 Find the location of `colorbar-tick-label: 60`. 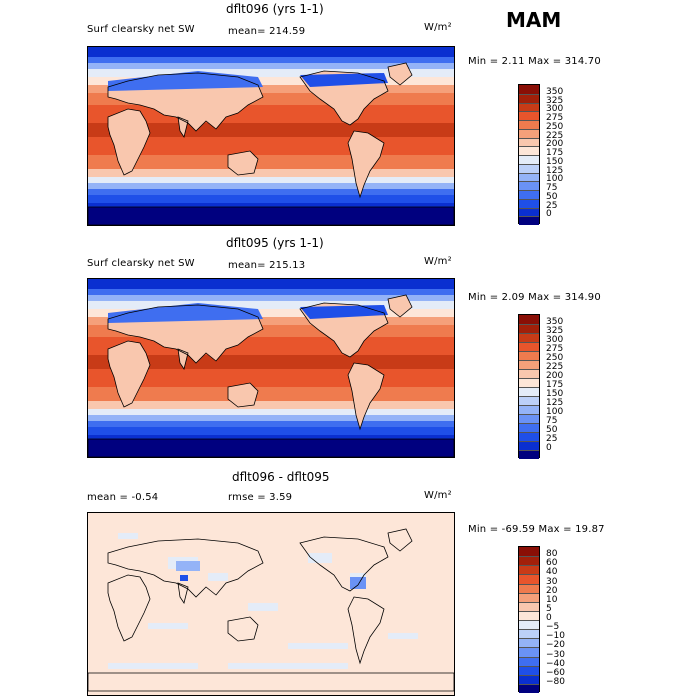

colorbar-tick-label: 60 is located at coordinates (552, 563).